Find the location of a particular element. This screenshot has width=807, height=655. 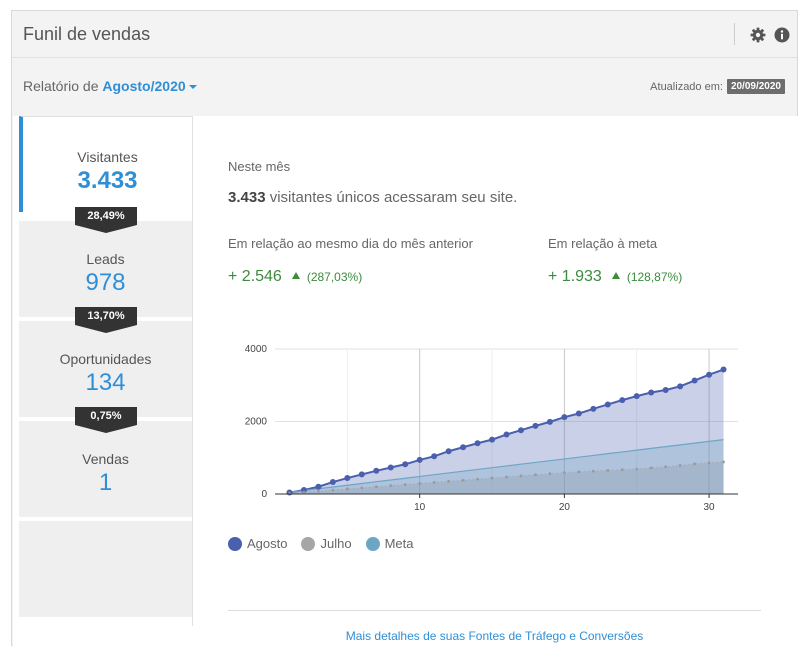

stage-label: Visitantes is located at coordinates (107, 157).